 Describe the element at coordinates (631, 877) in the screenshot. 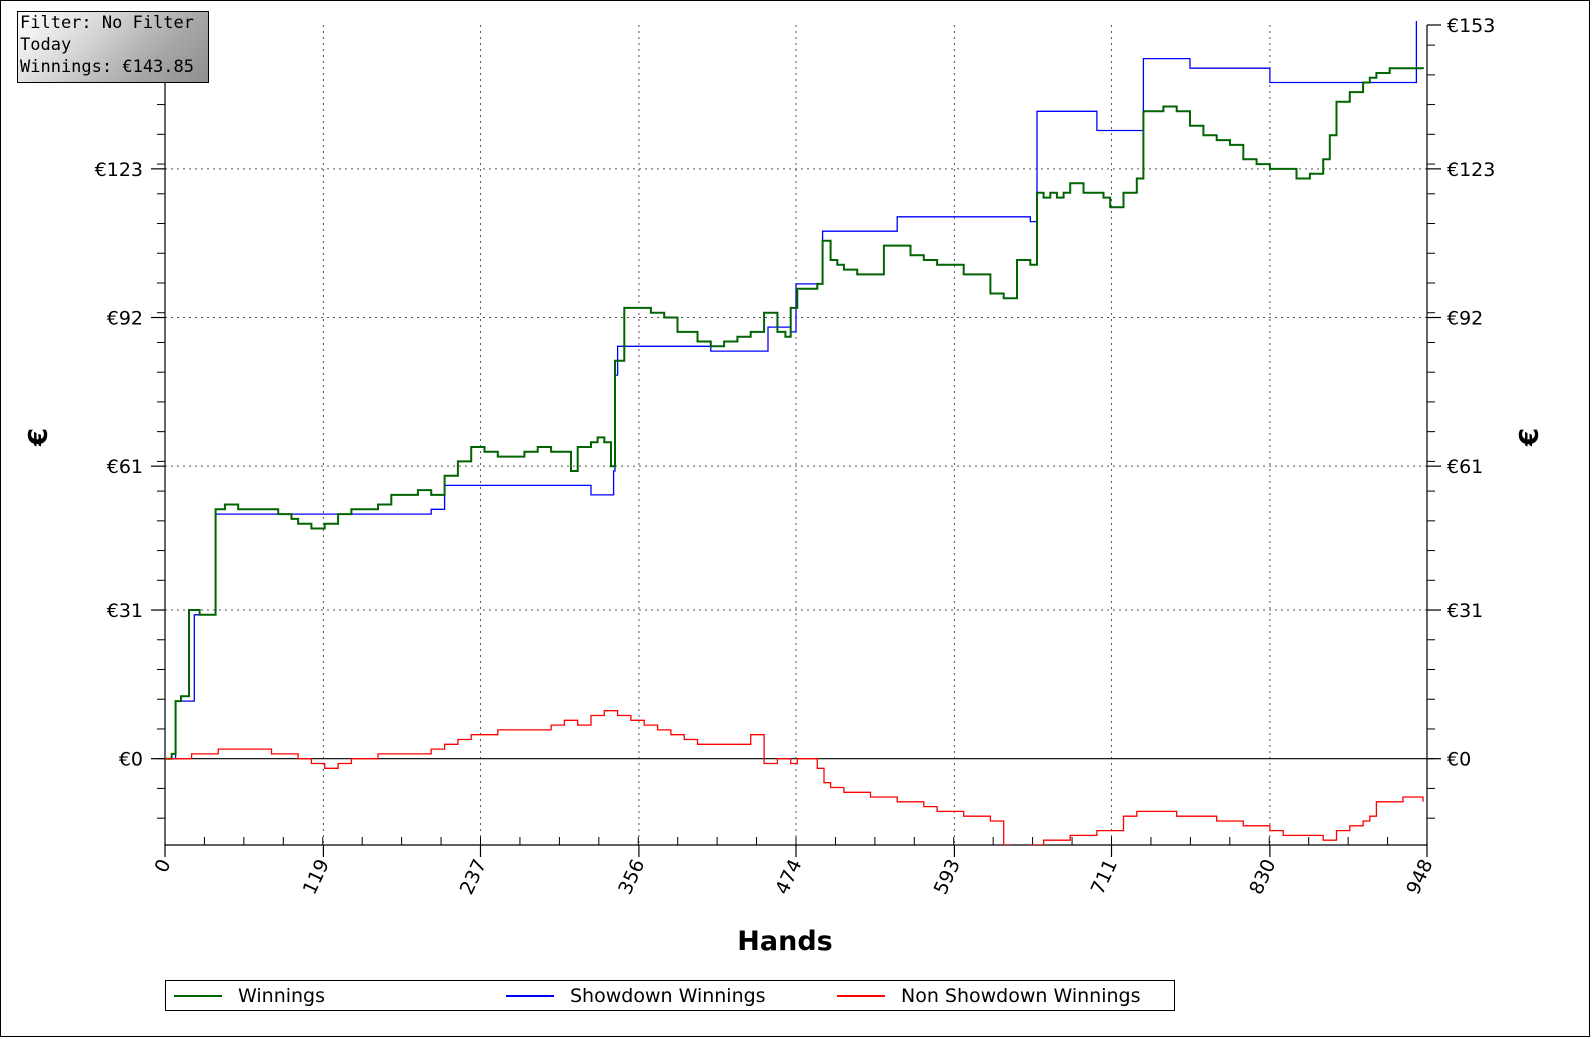

I see `x-tick-label: 356` at that location.